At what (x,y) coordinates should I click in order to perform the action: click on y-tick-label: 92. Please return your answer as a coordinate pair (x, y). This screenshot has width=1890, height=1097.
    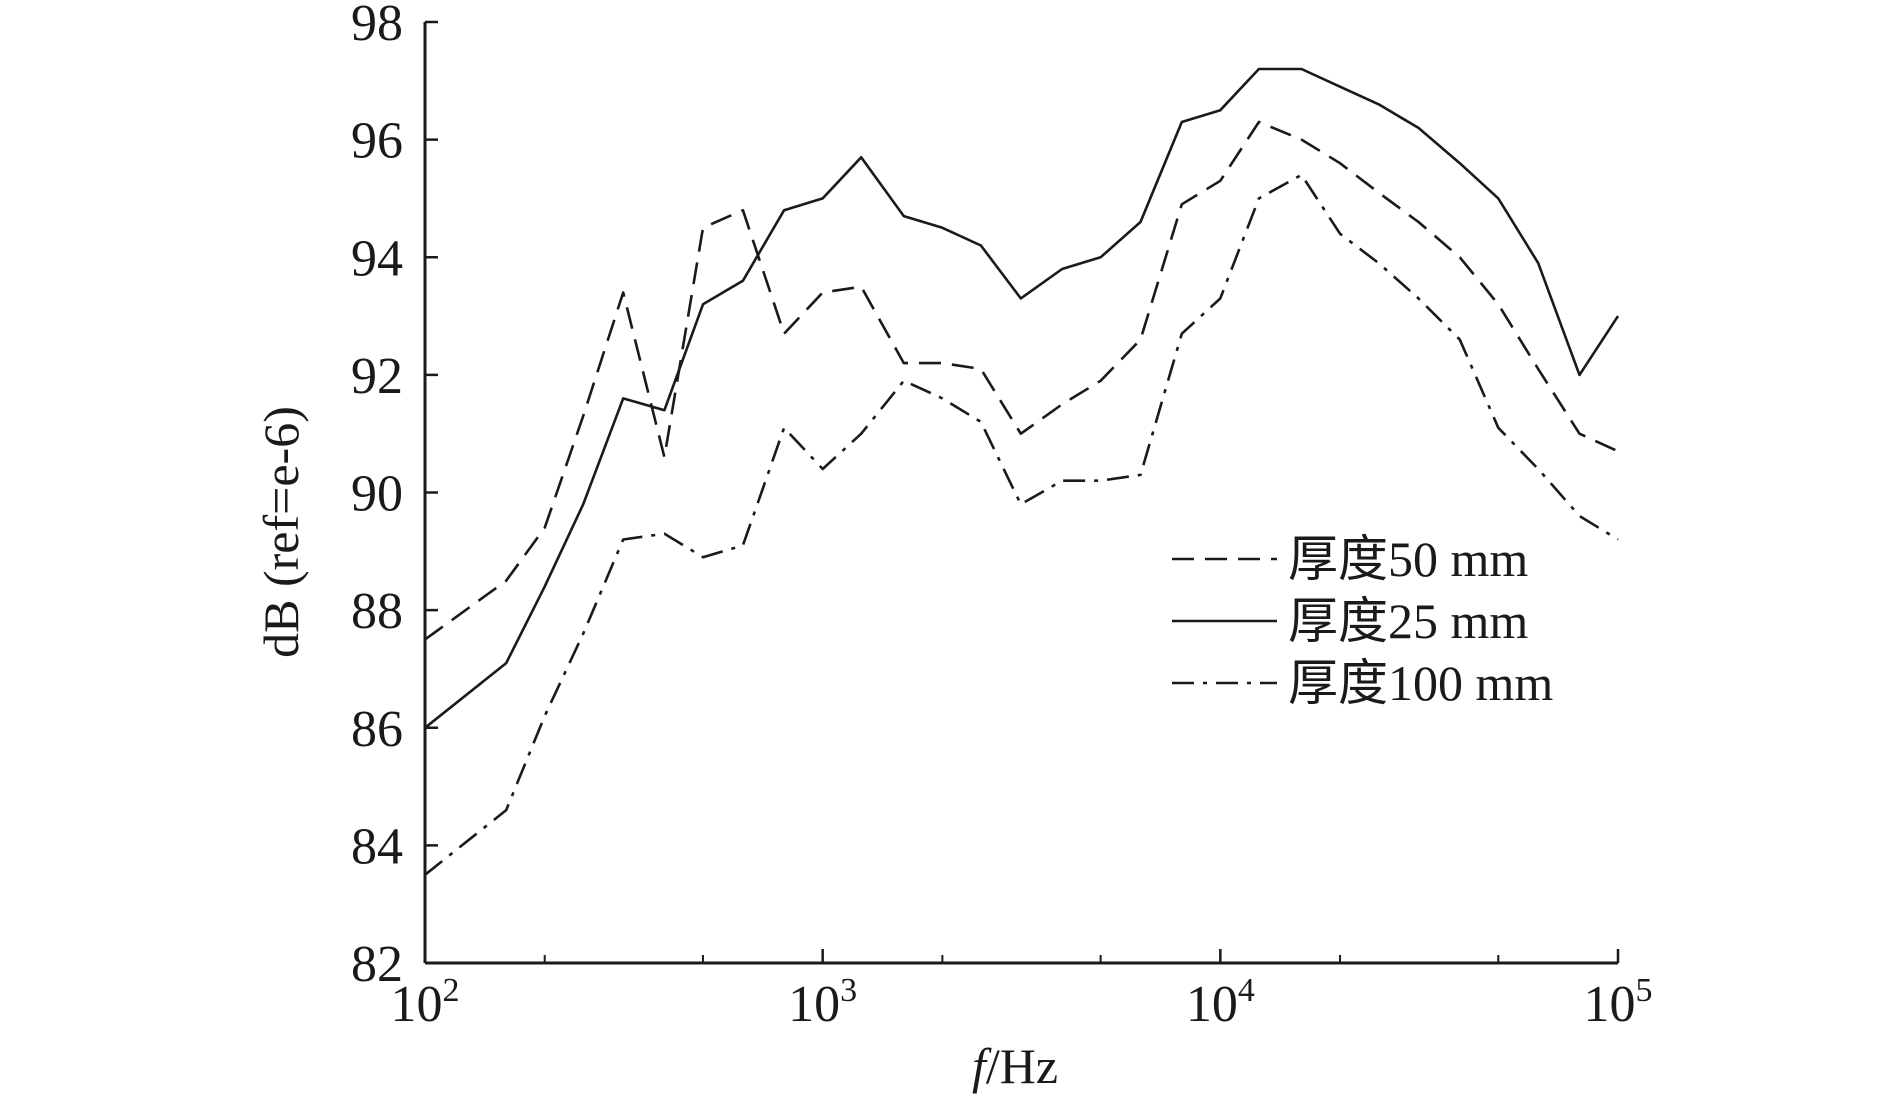
    Looking at the image, I should click on (377, 376).